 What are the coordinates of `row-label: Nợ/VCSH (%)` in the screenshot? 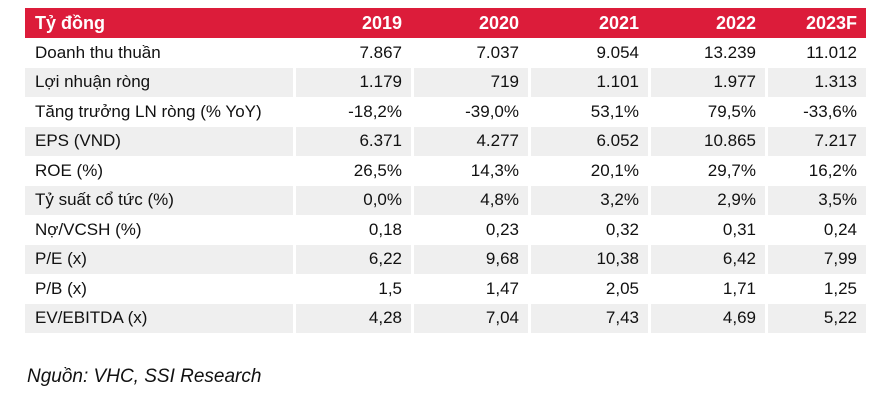 It's located at (159, 230).